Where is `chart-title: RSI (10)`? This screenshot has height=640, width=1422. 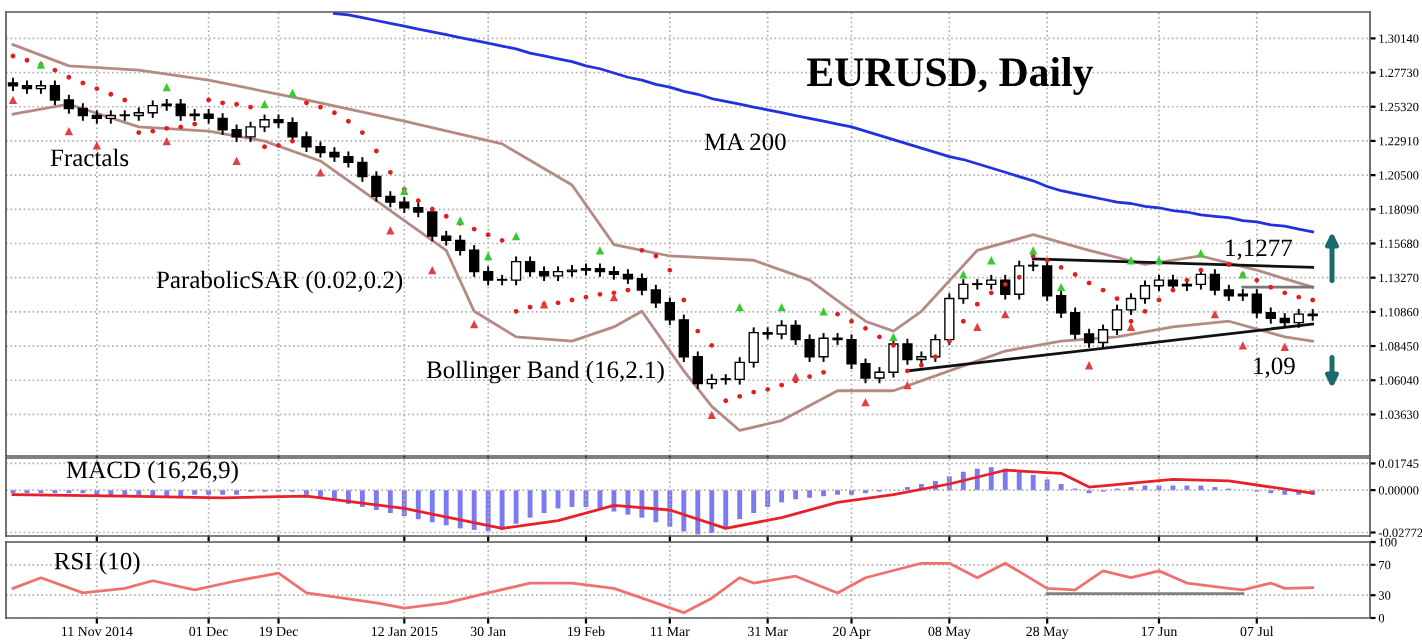
chart-title: RSI (10) is located at coordinates (97, 563).